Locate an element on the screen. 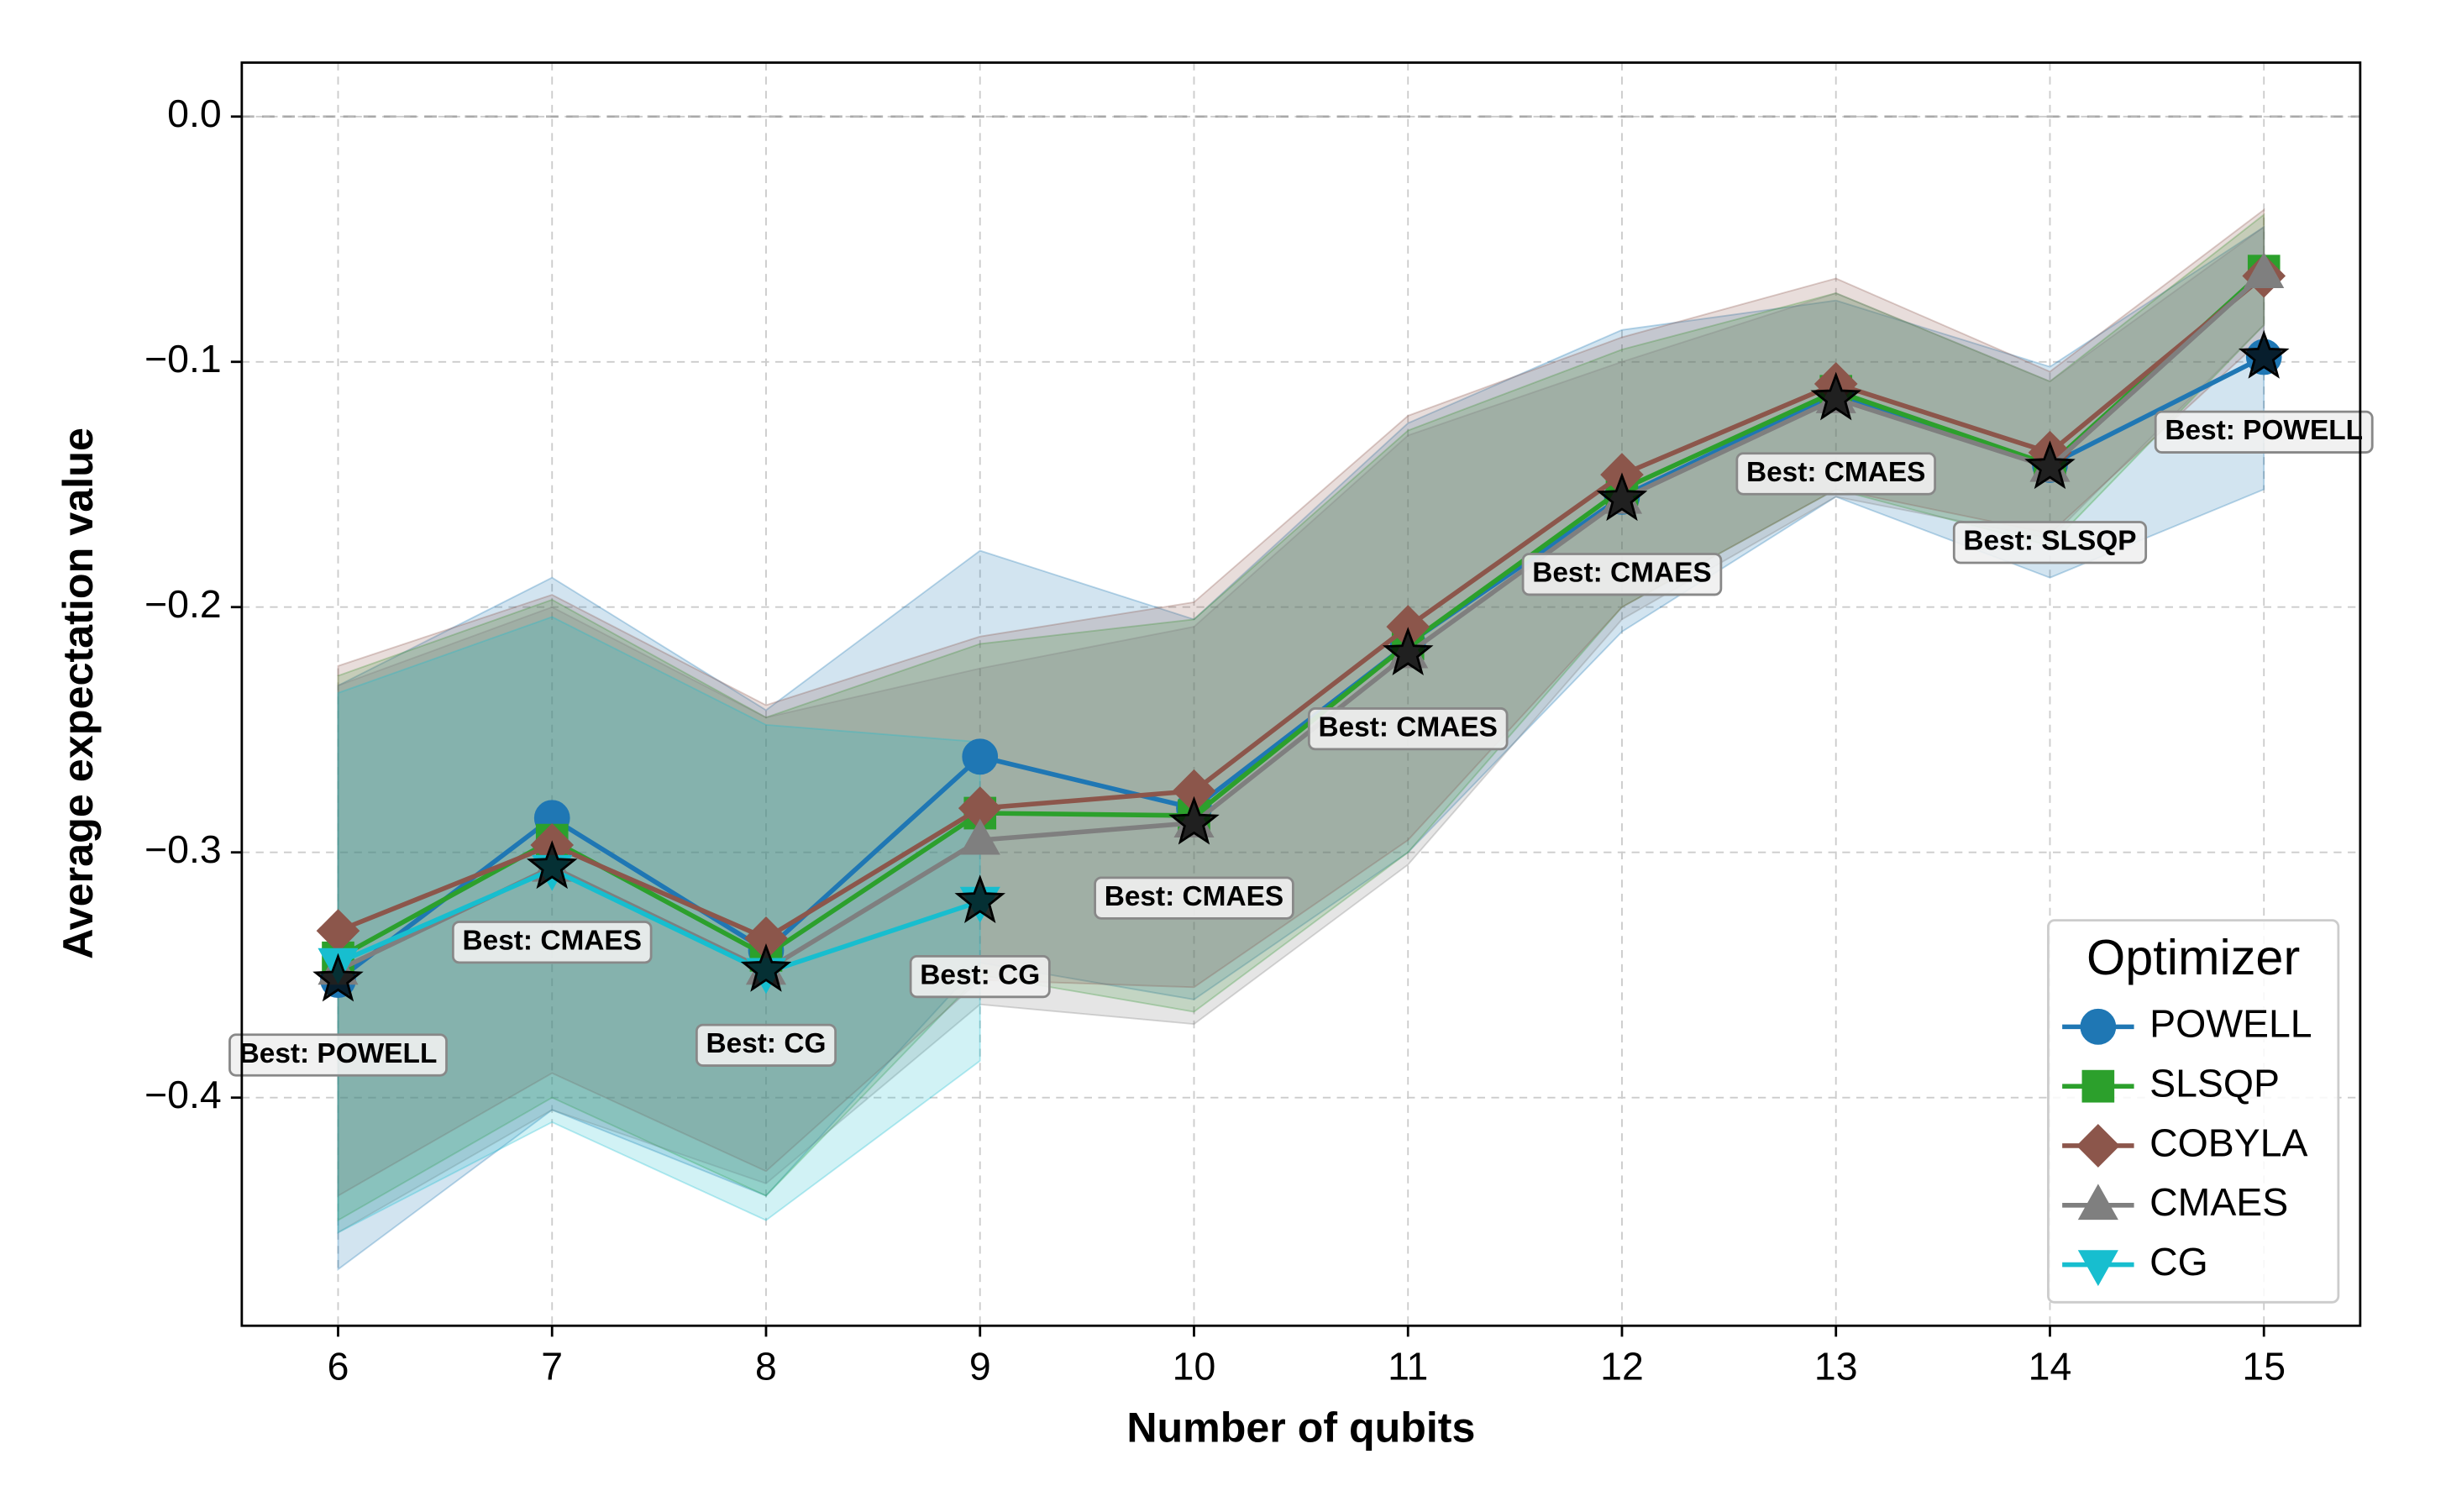 This screenshot has width=2446, height=1512. legend-label: CG is located at coordinates (2178, 1262).